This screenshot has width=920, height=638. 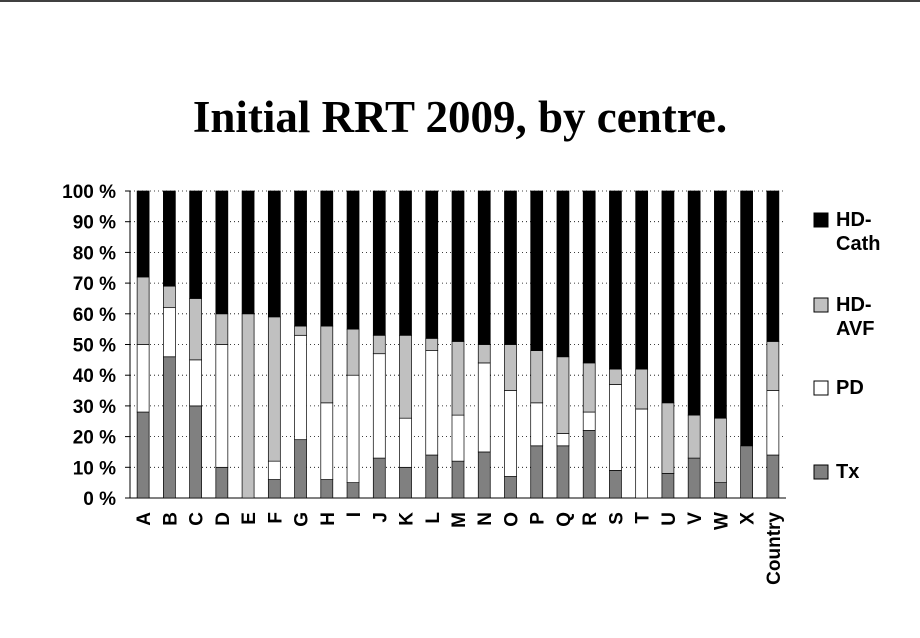 I want to click on y-tick-label: 100 %, so click(x=89, y=192).